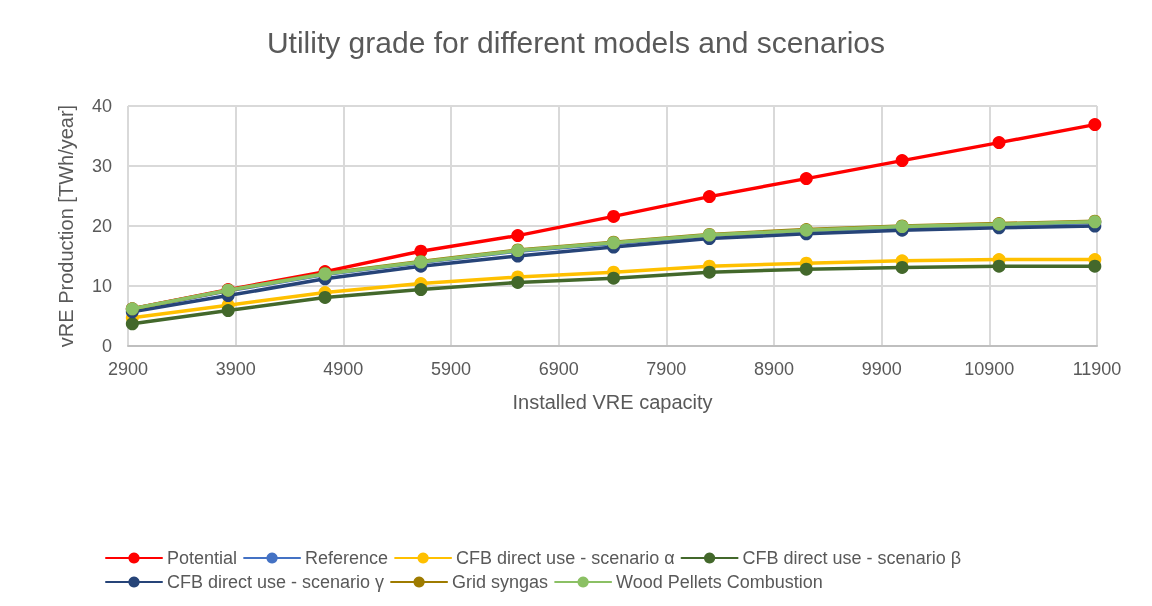 The width and height of the screenshot is (1152, 606). What do you see at coordinates (558, 369) in the screenshot?
I see `x-tick-label: 6900` at bounding box center [558, 369].